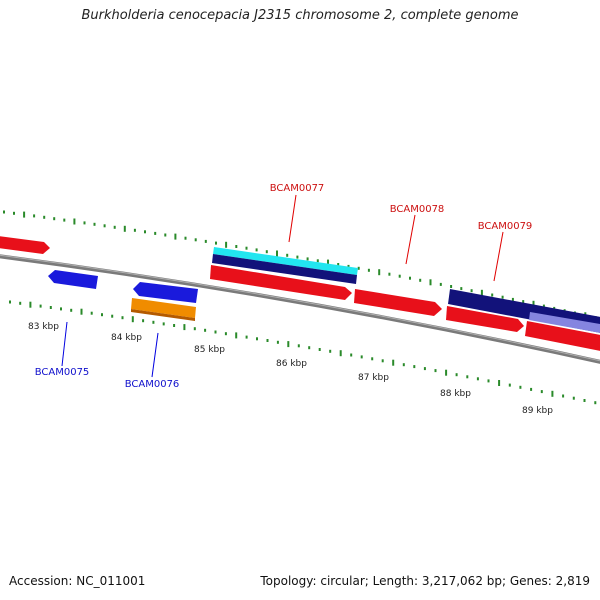  What do you see at coordinates (62, 372) in the screenshot?
I see `gene-label-bcam0075: BCAM0075` at bounding box center [62, 372].